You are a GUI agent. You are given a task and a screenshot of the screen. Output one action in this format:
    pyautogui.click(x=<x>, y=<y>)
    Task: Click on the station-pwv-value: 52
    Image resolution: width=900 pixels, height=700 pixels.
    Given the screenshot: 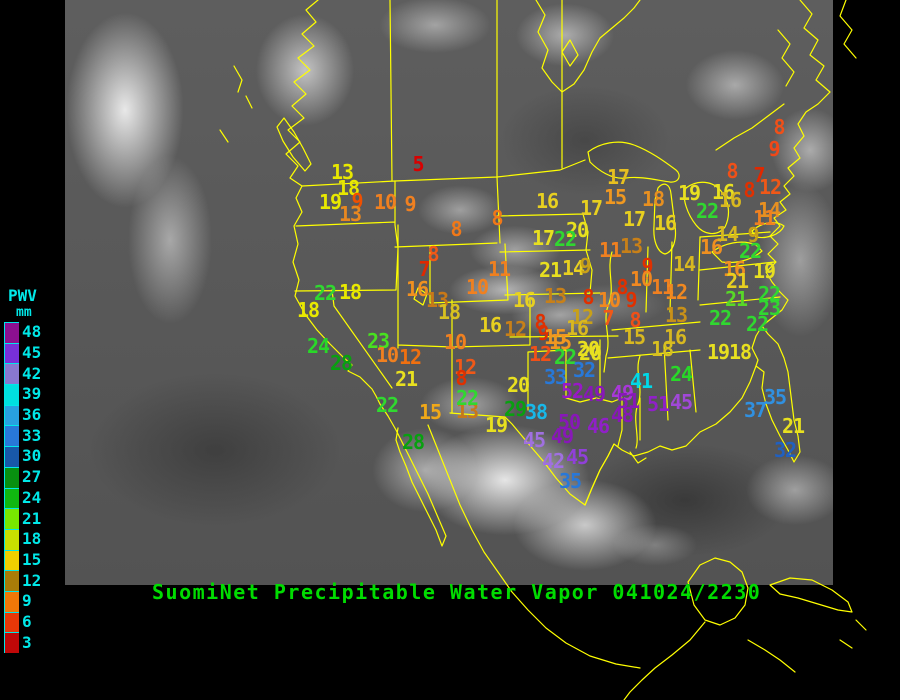 What is the action you would take?
    pyautogui.click(x=572, y=391)
    